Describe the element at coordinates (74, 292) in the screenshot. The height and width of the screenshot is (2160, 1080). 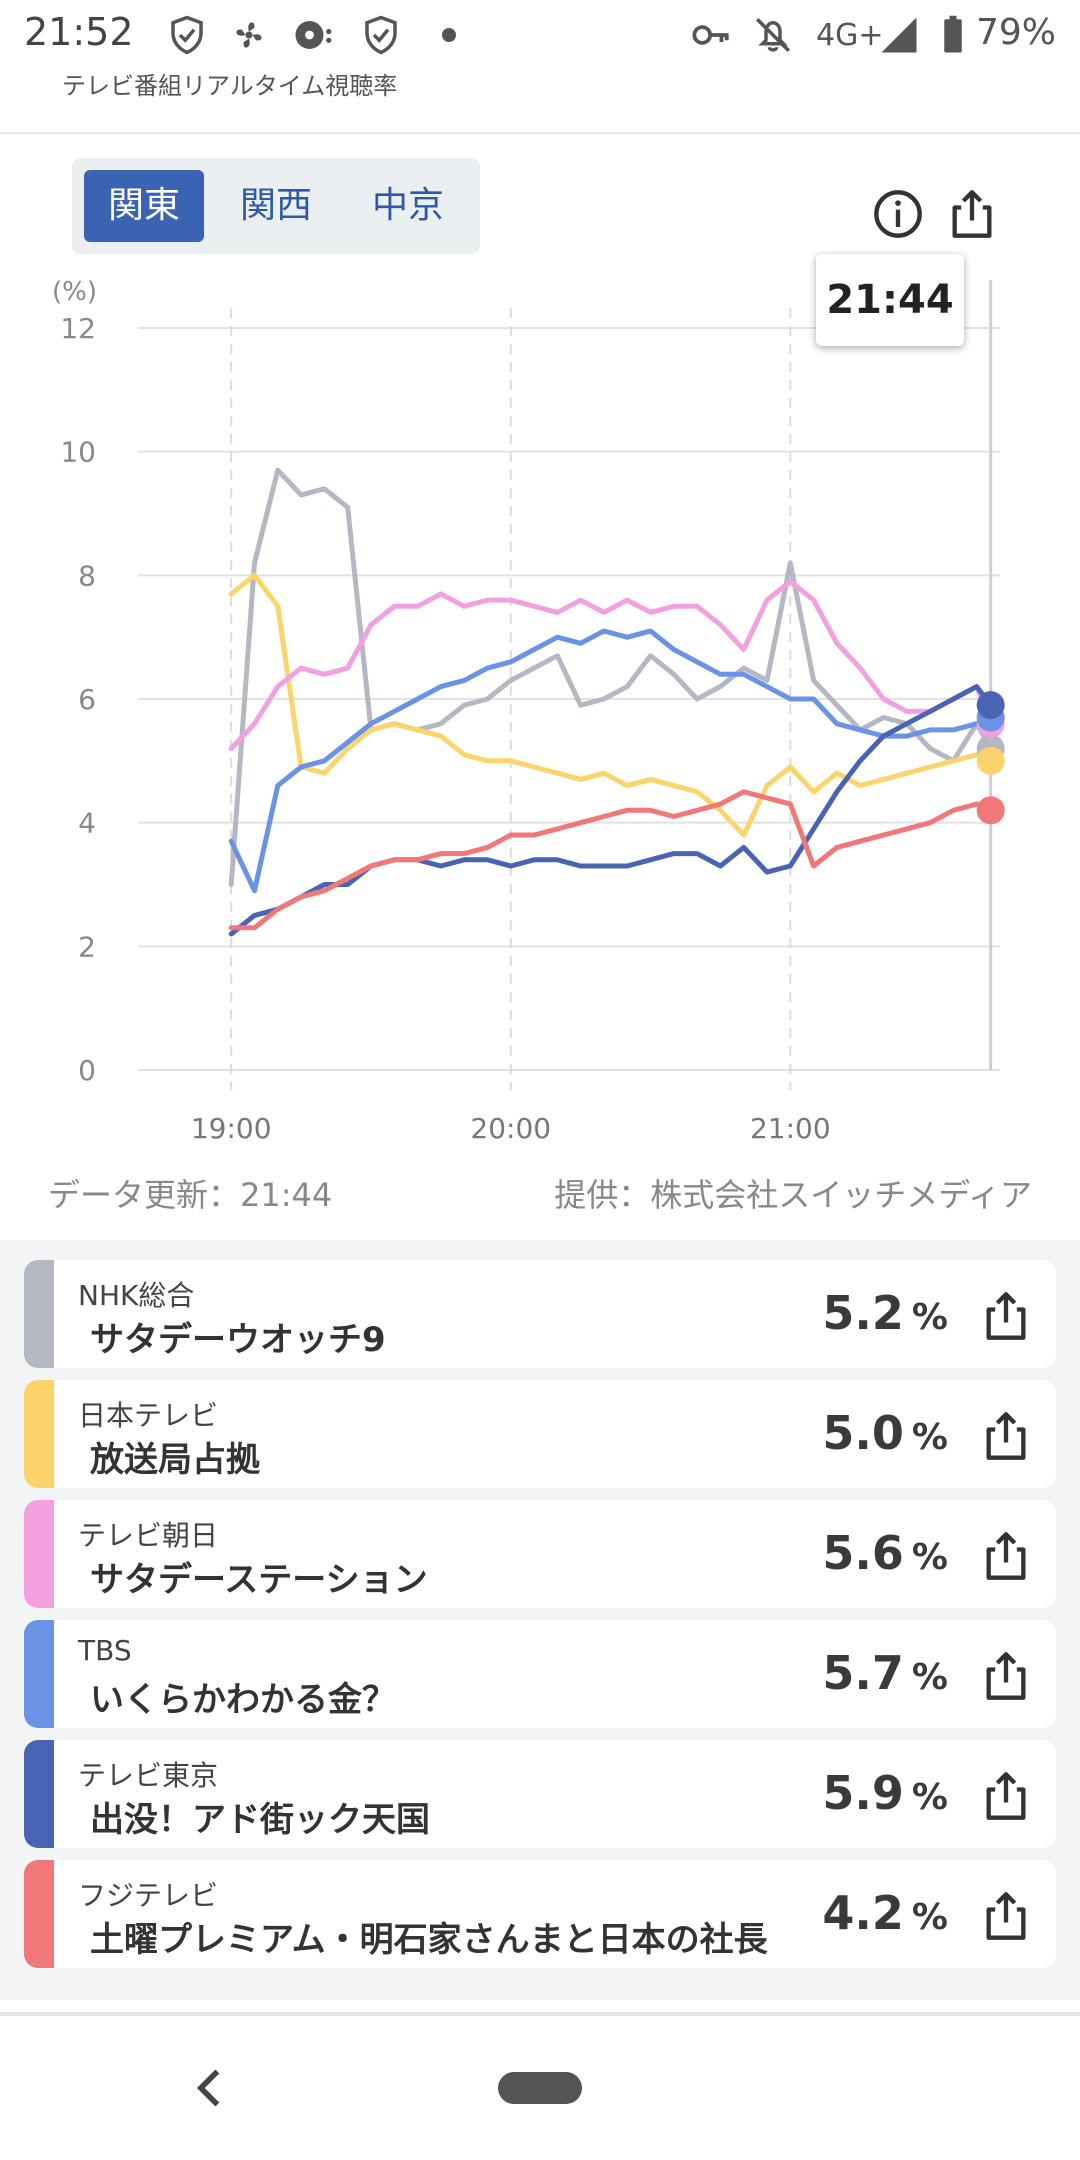
I see `y-axis-unit: (%)` at that location.